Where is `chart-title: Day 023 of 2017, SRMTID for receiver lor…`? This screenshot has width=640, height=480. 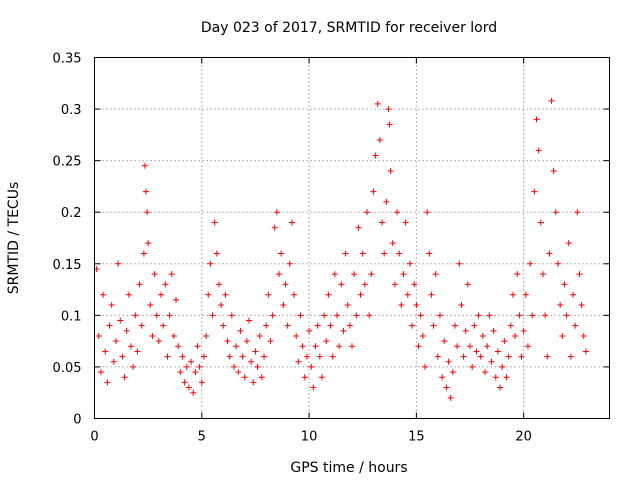
chart-title: Day 023 of 2017, SRMTID for receiver lor… is located at coordinates (349, 28).